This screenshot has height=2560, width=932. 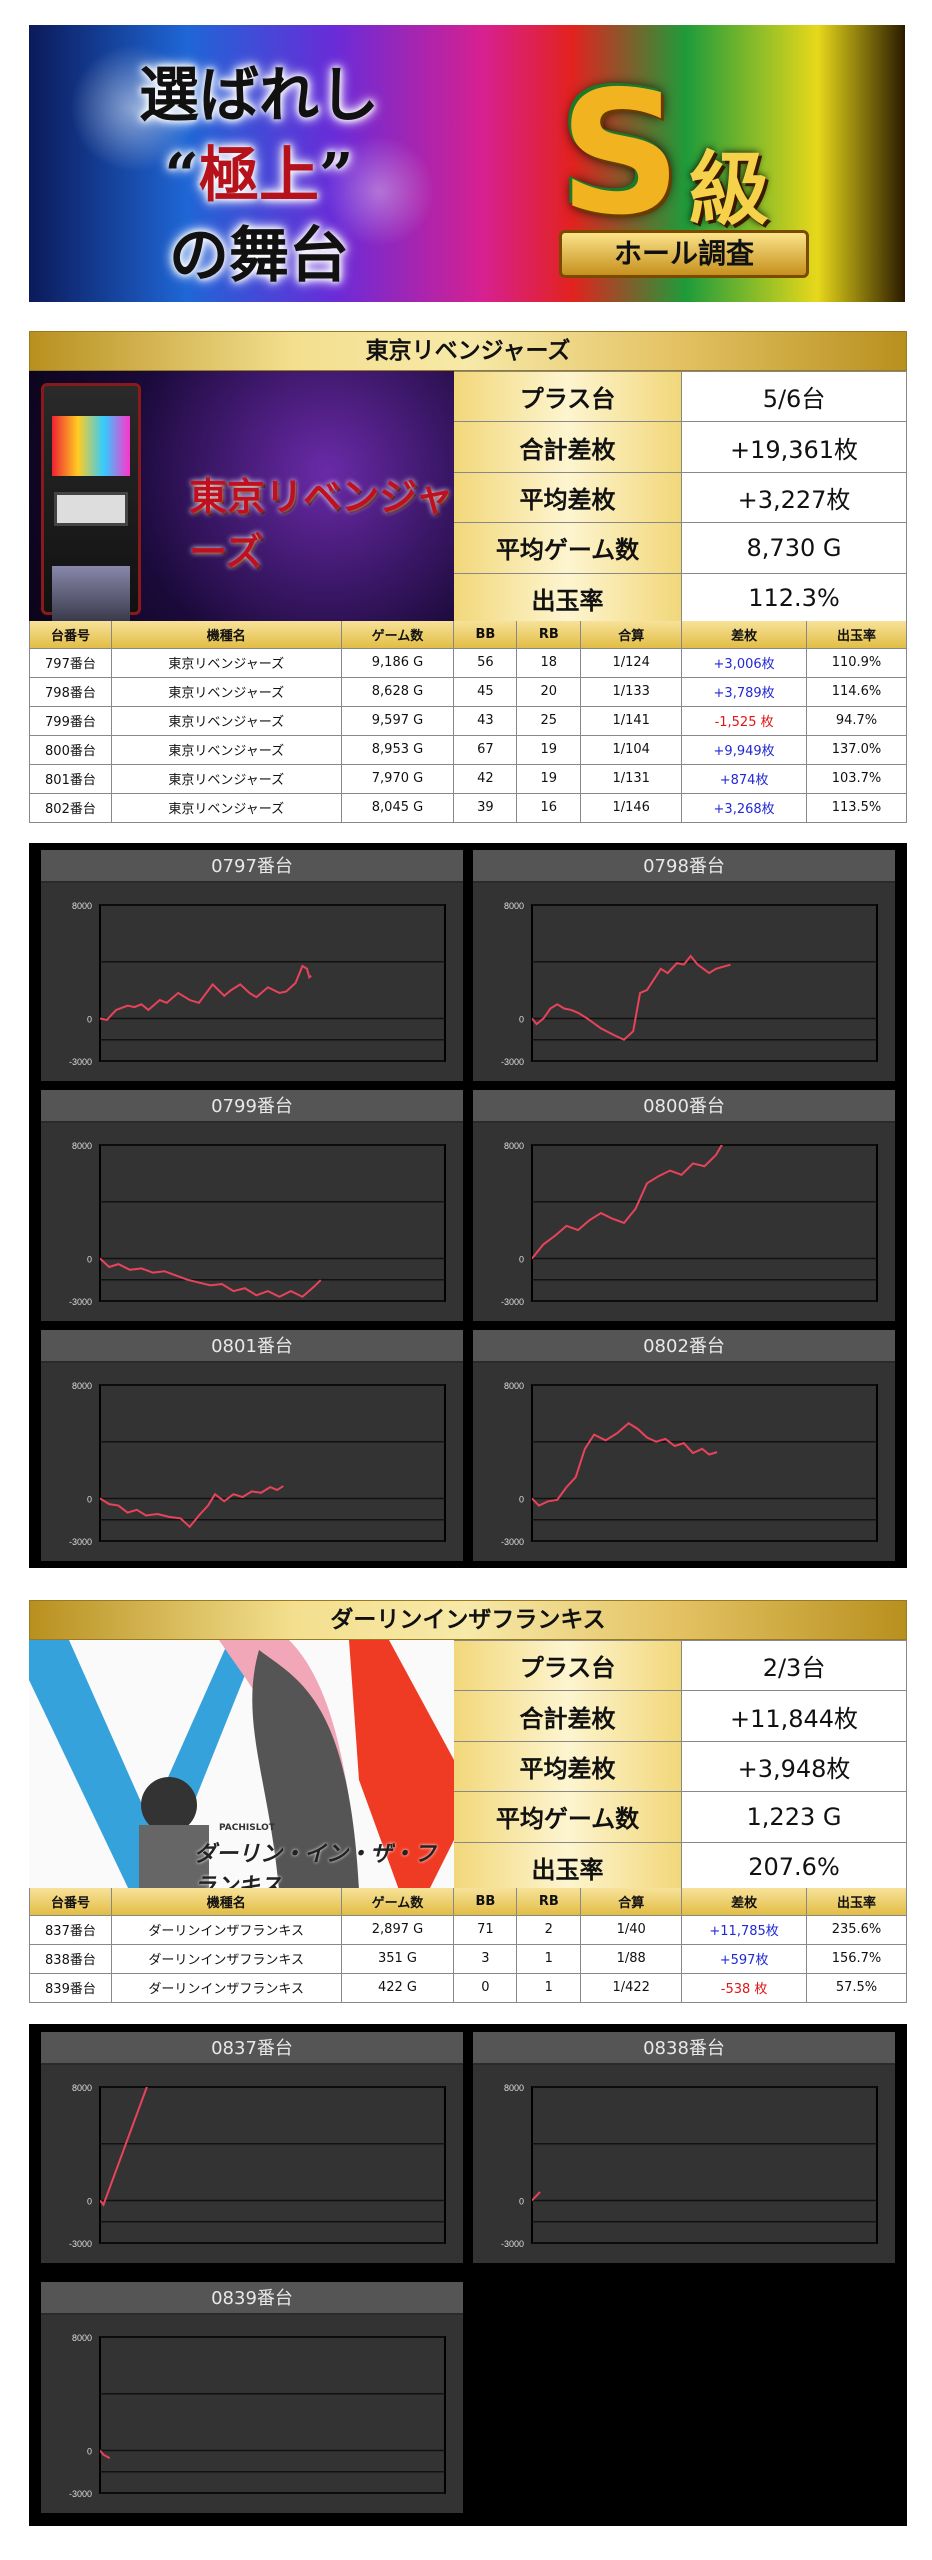 What do you see at coordinates (336, 176) in the screenshot?
I see `quote-close: ”` at bounding box center [336, 176].